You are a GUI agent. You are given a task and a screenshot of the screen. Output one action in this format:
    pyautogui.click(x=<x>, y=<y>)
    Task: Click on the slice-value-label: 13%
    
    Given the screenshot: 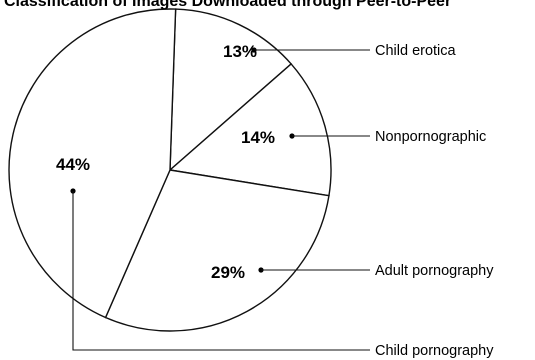 What is the action you would take?
    pyautogui.click(x=240, y=51)
    